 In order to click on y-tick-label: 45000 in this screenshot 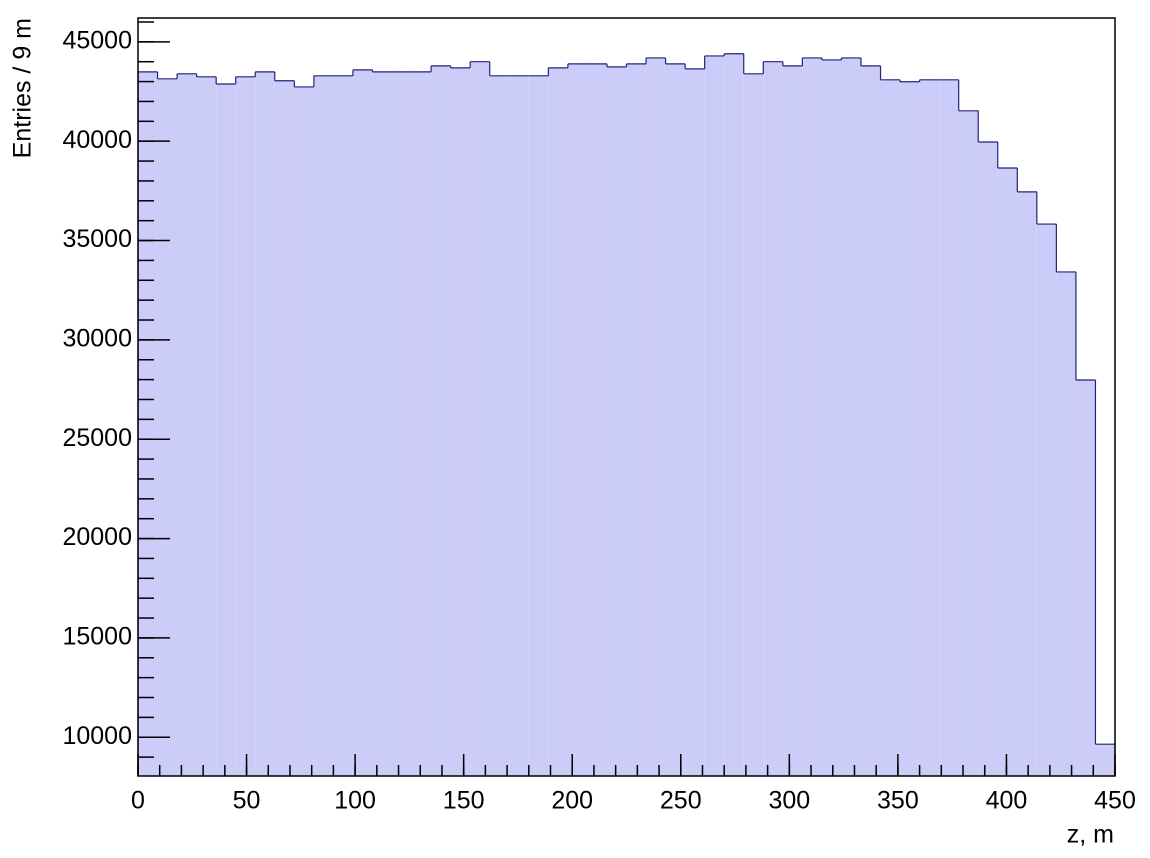, I will do `click(97, 40)`.